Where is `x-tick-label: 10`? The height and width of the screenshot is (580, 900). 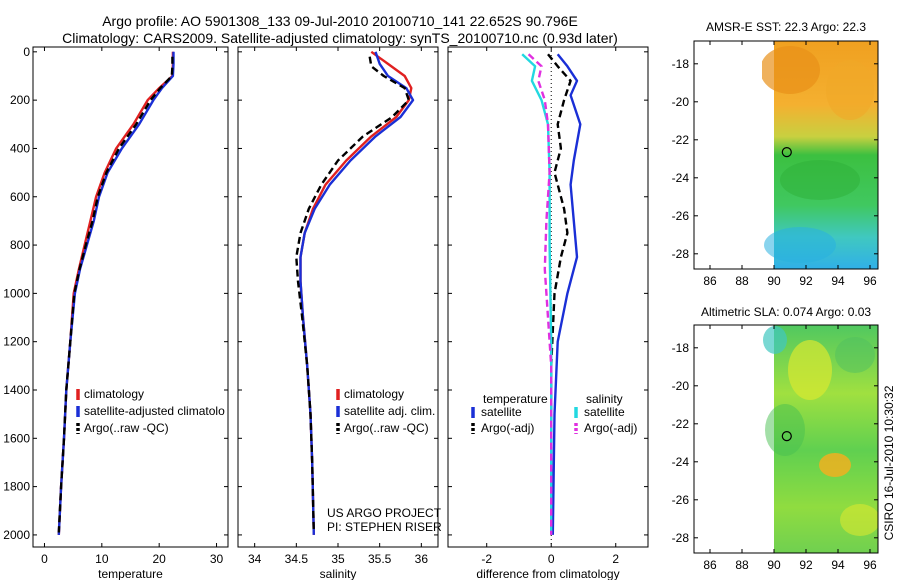
x-tick-label: 10 is located at coordinates (102, 559).